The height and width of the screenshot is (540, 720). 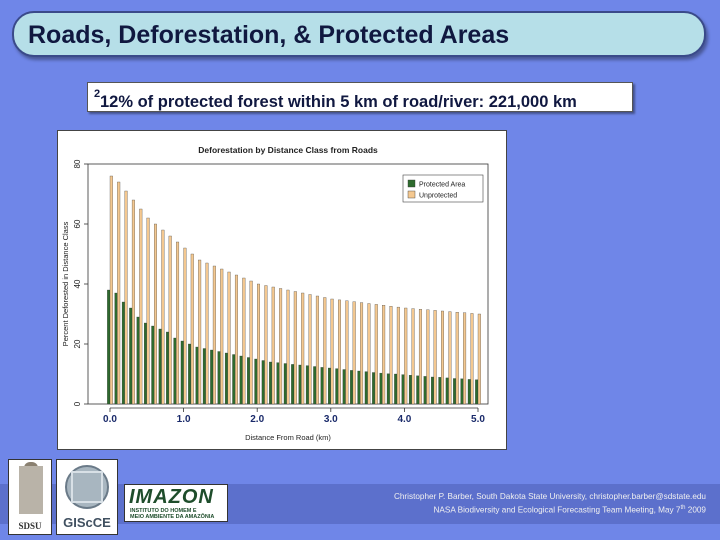 I want to click on giscce-logo: GIScCE, so click(x=87, y=497).